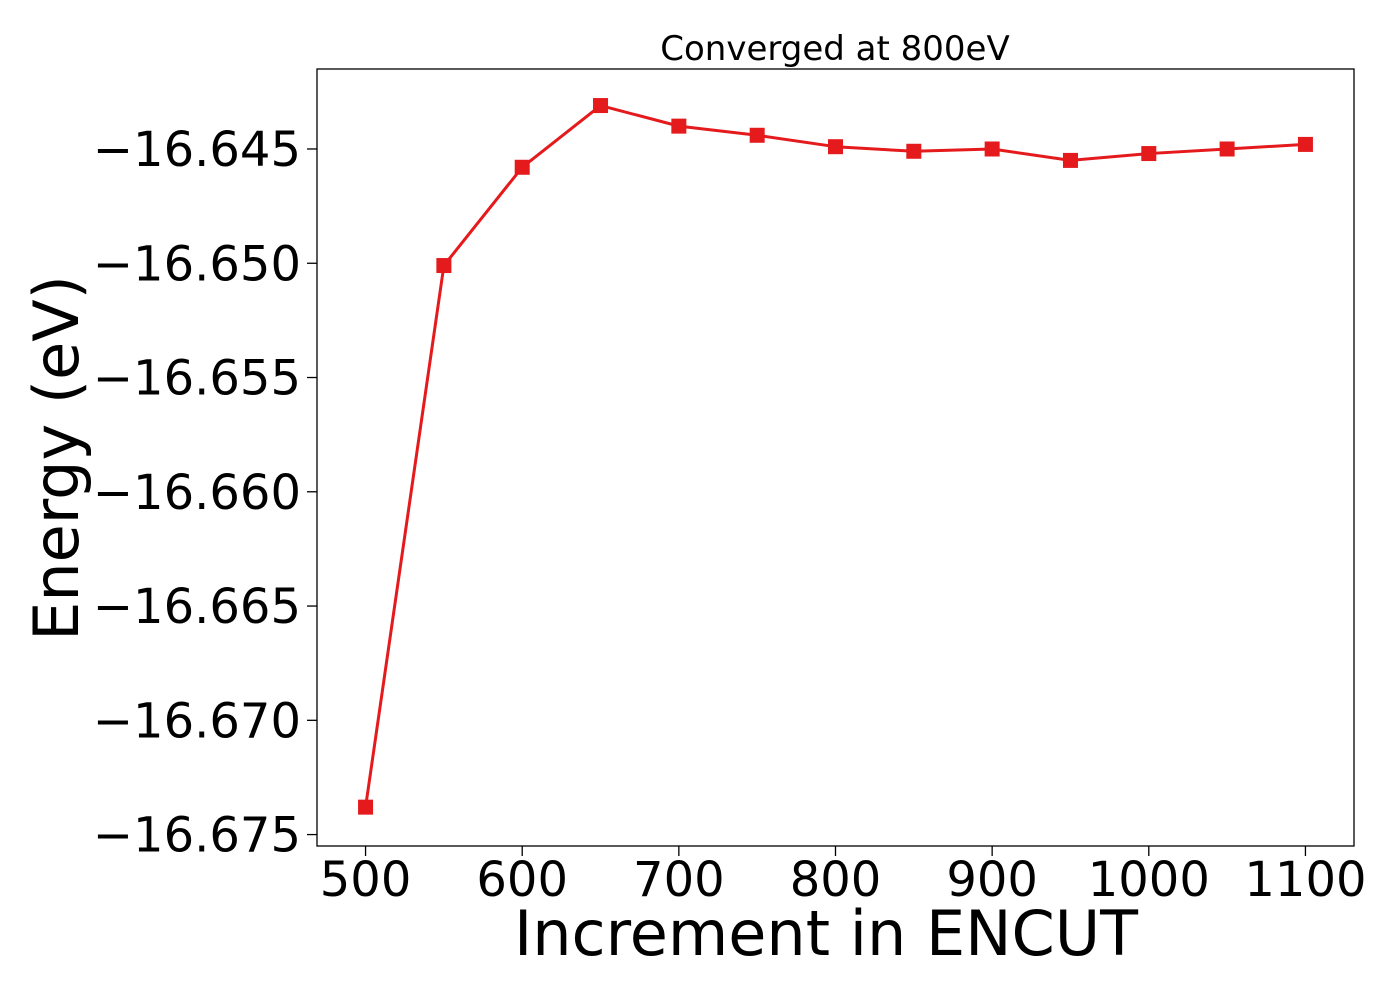 The image size is (1400, 1000). Describe the element at coordinates (197, 836) in the screenshot. I see `y-tick-label: −16.675` at that location.